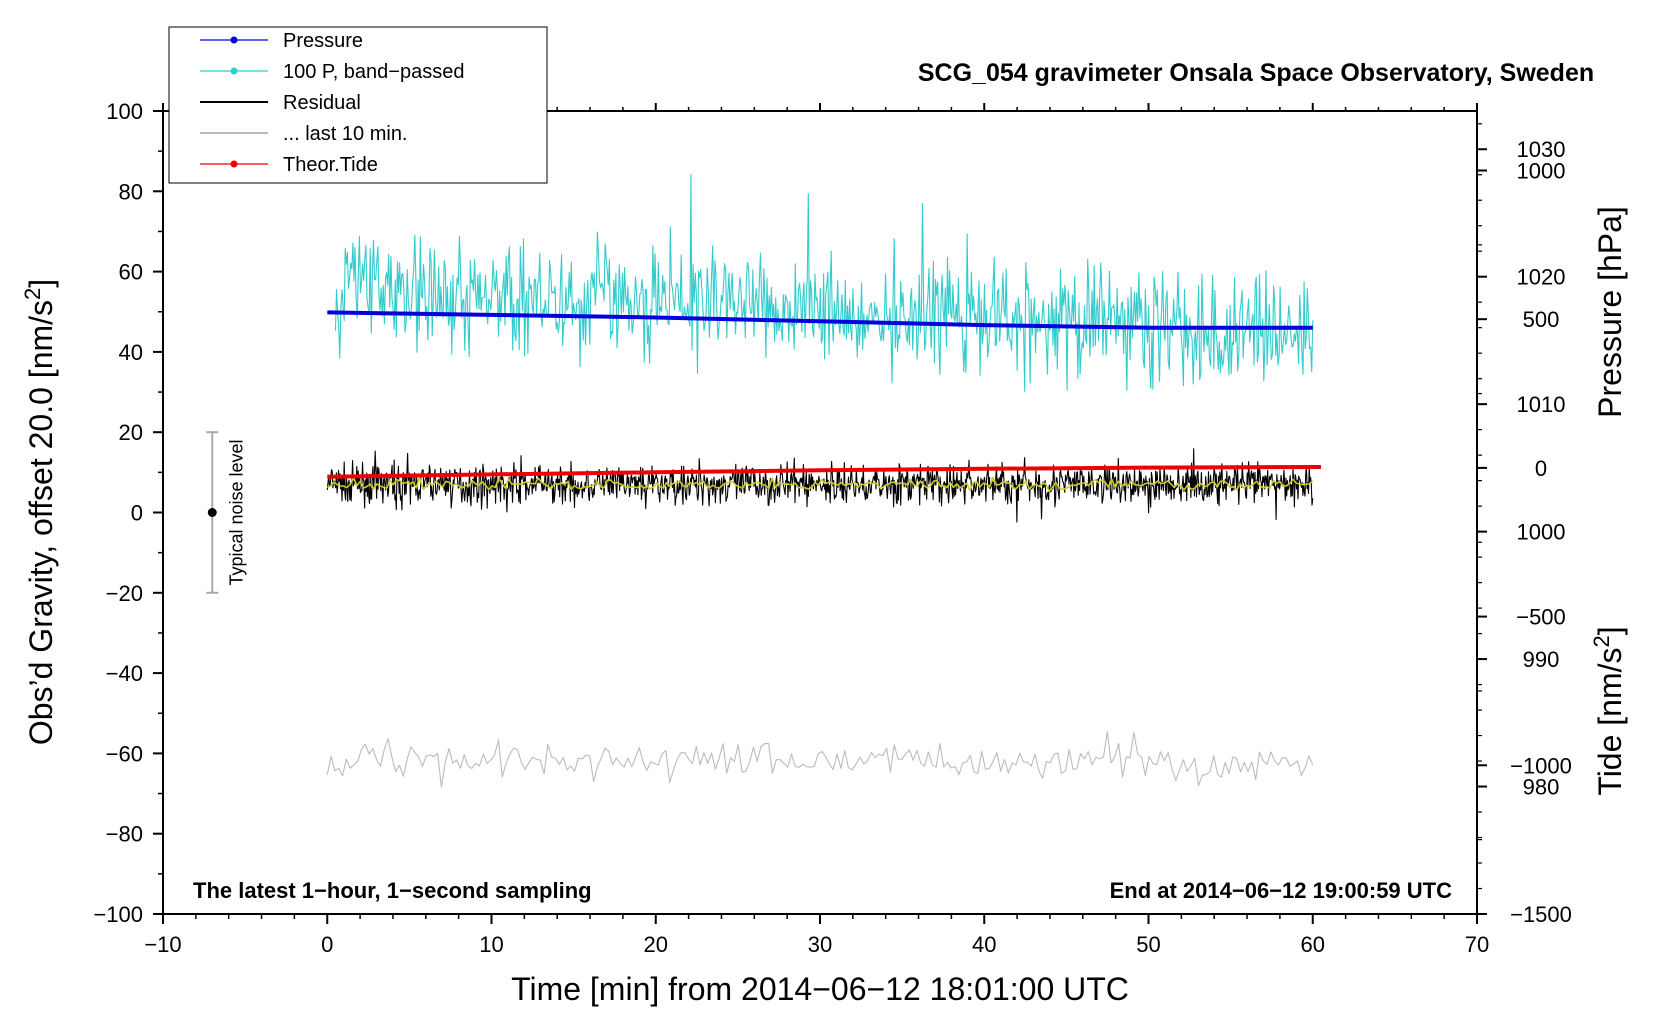 This screenshot has width=1660, height=1020. I want to click on pressure-tick-label: 1010, so click(1541, 404).